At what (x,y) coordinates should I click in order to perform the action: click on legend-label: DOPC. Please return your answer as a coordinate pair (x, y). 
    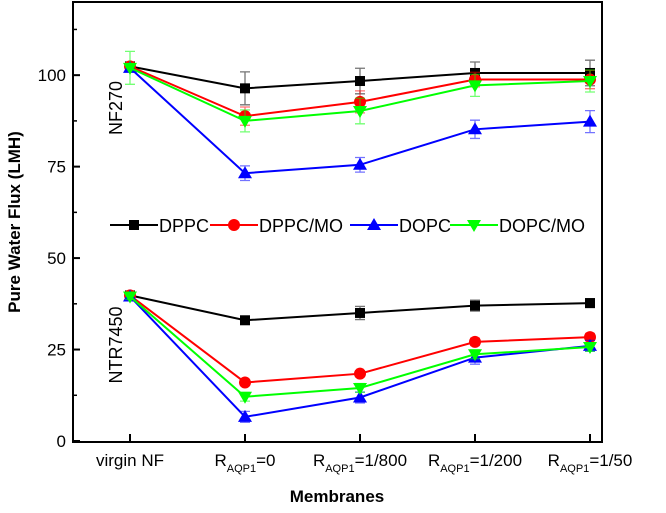
    Looking at the image, I should click on (425, 226).